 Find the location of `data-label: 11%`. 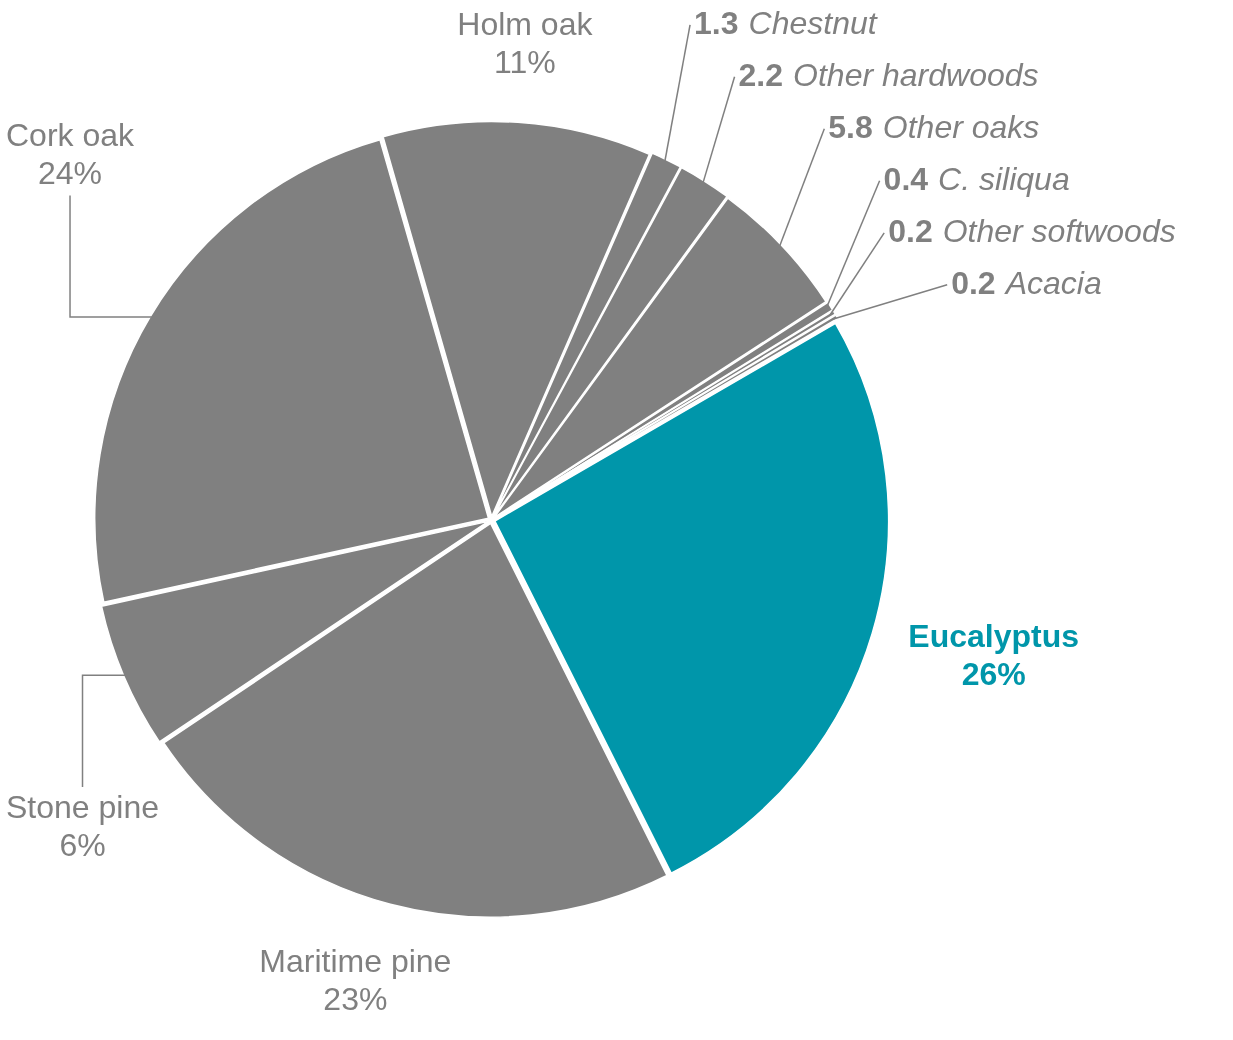

data-label: 11% is located at coordinates (525, 62).